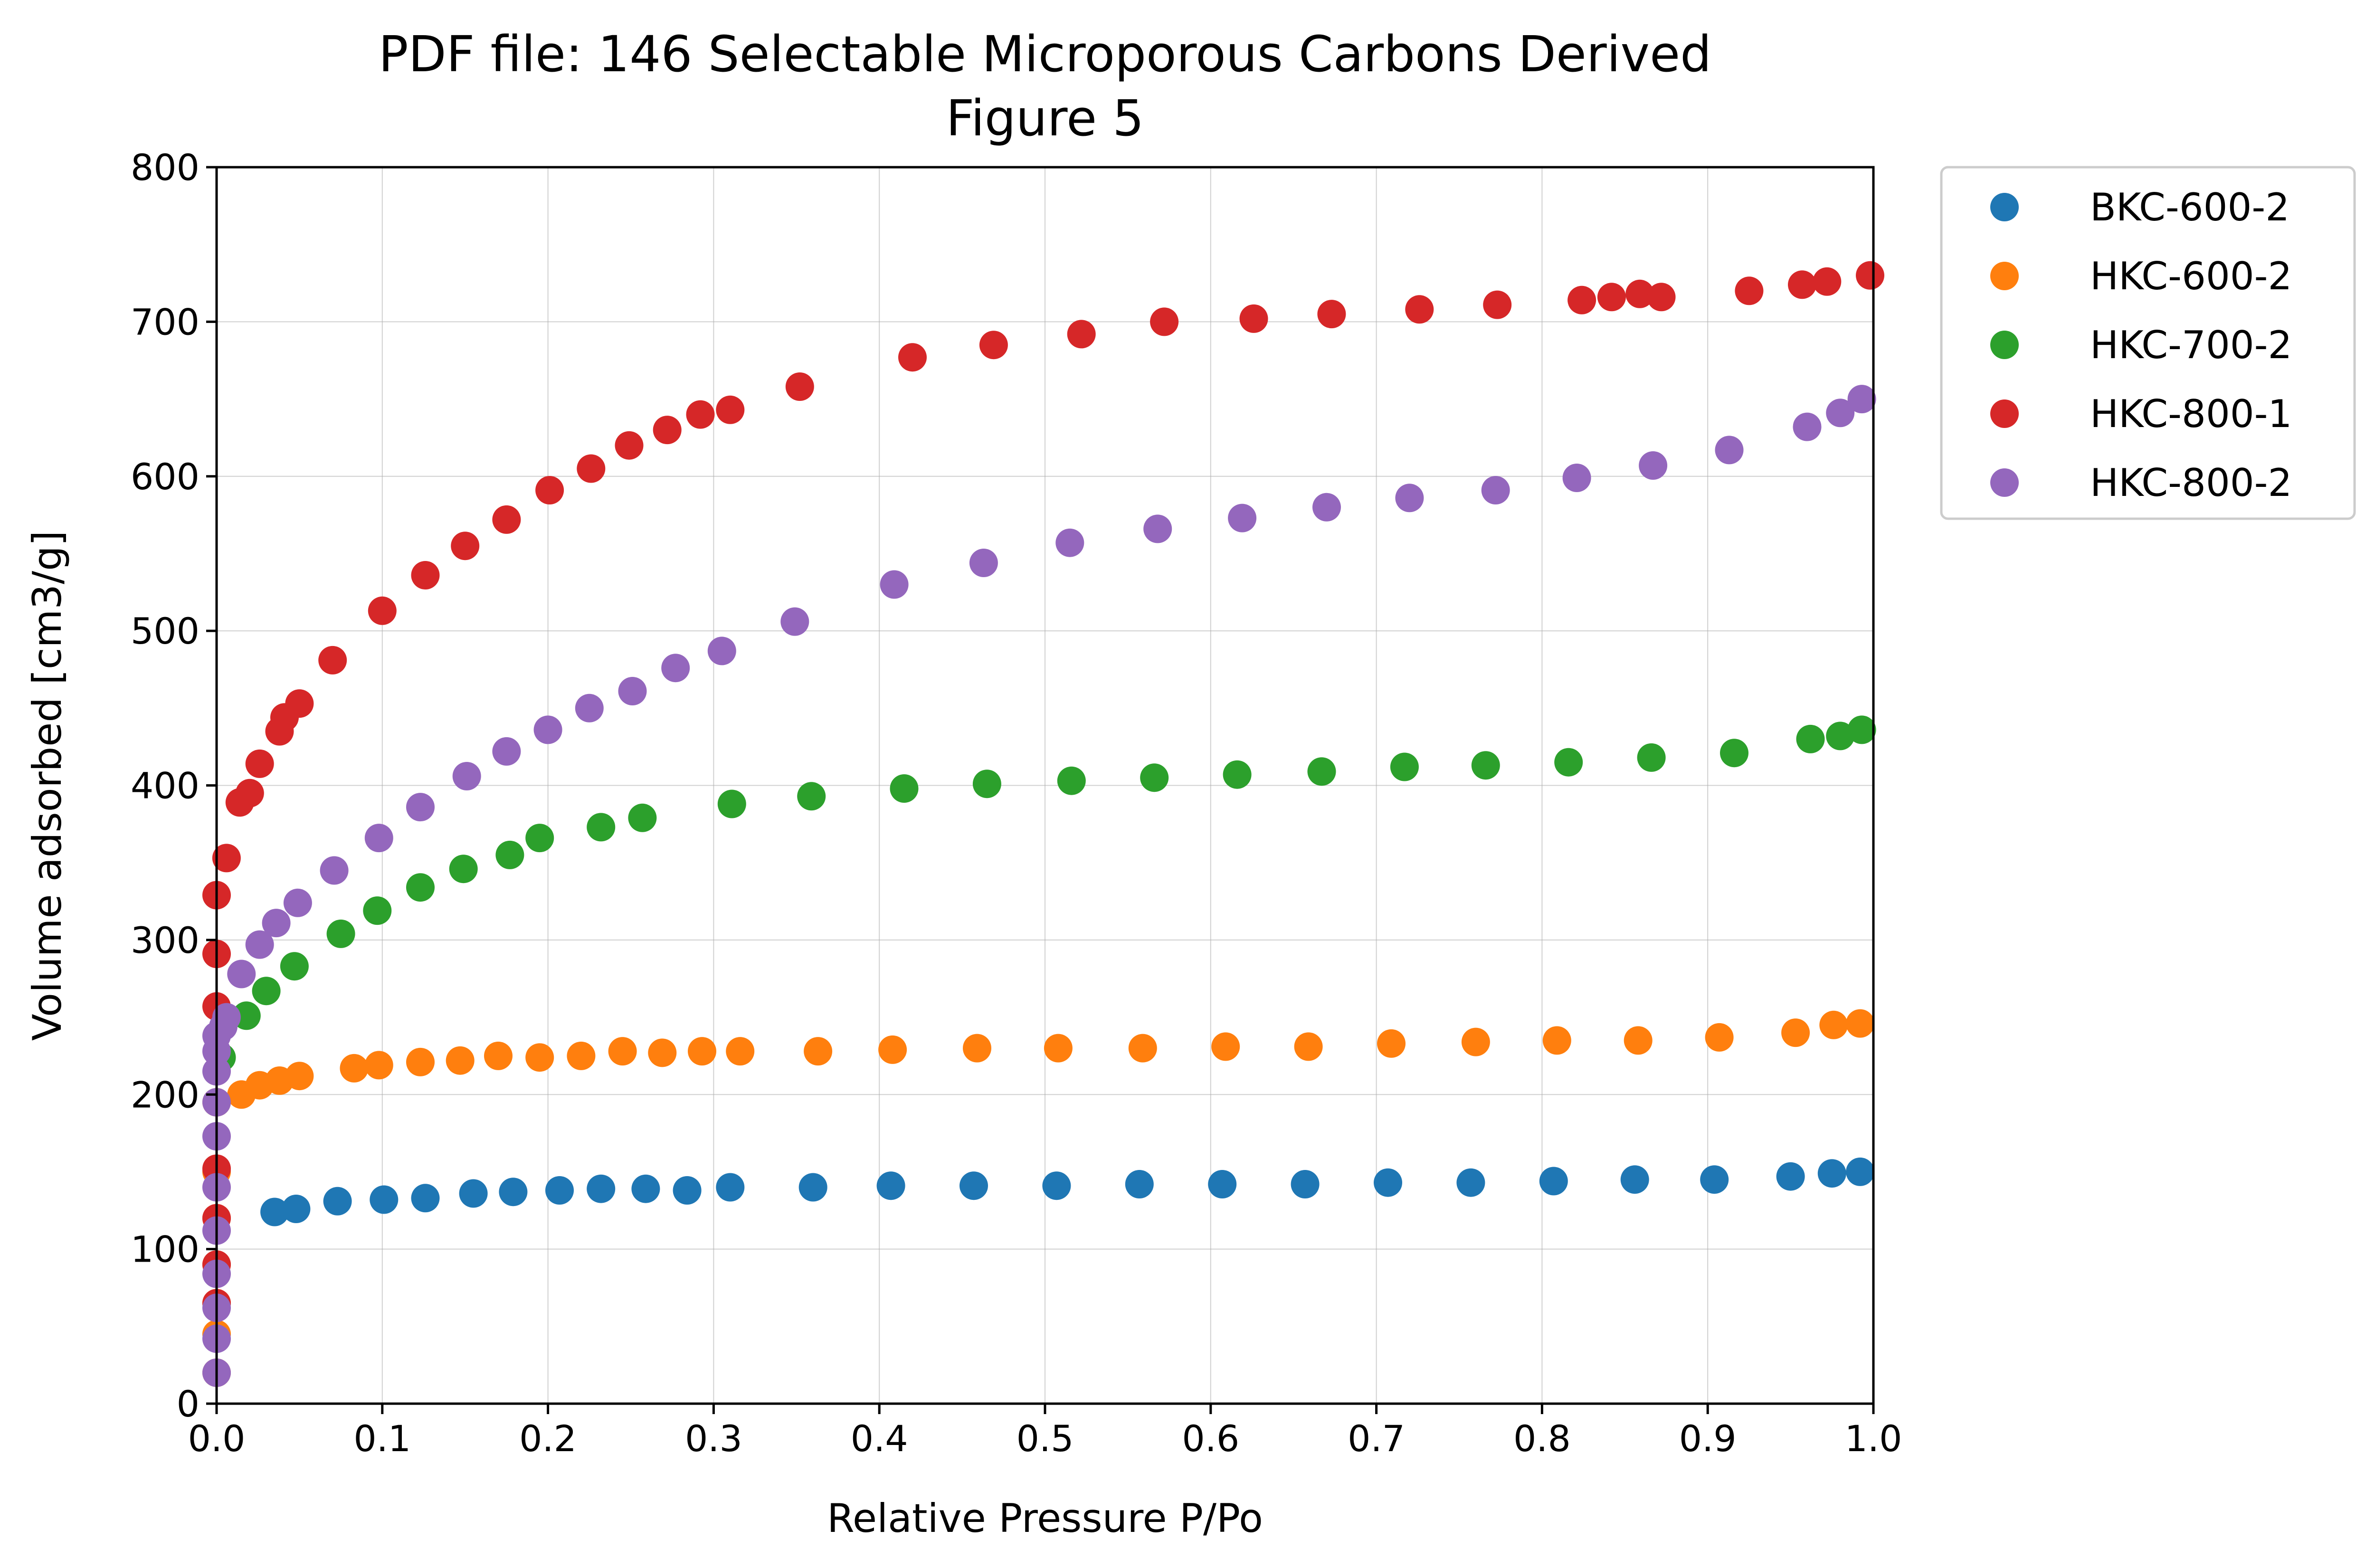 This screenshot has height=1568, width=2375. I want to click on x-tick-label: 0.0, so click(217, 1439).